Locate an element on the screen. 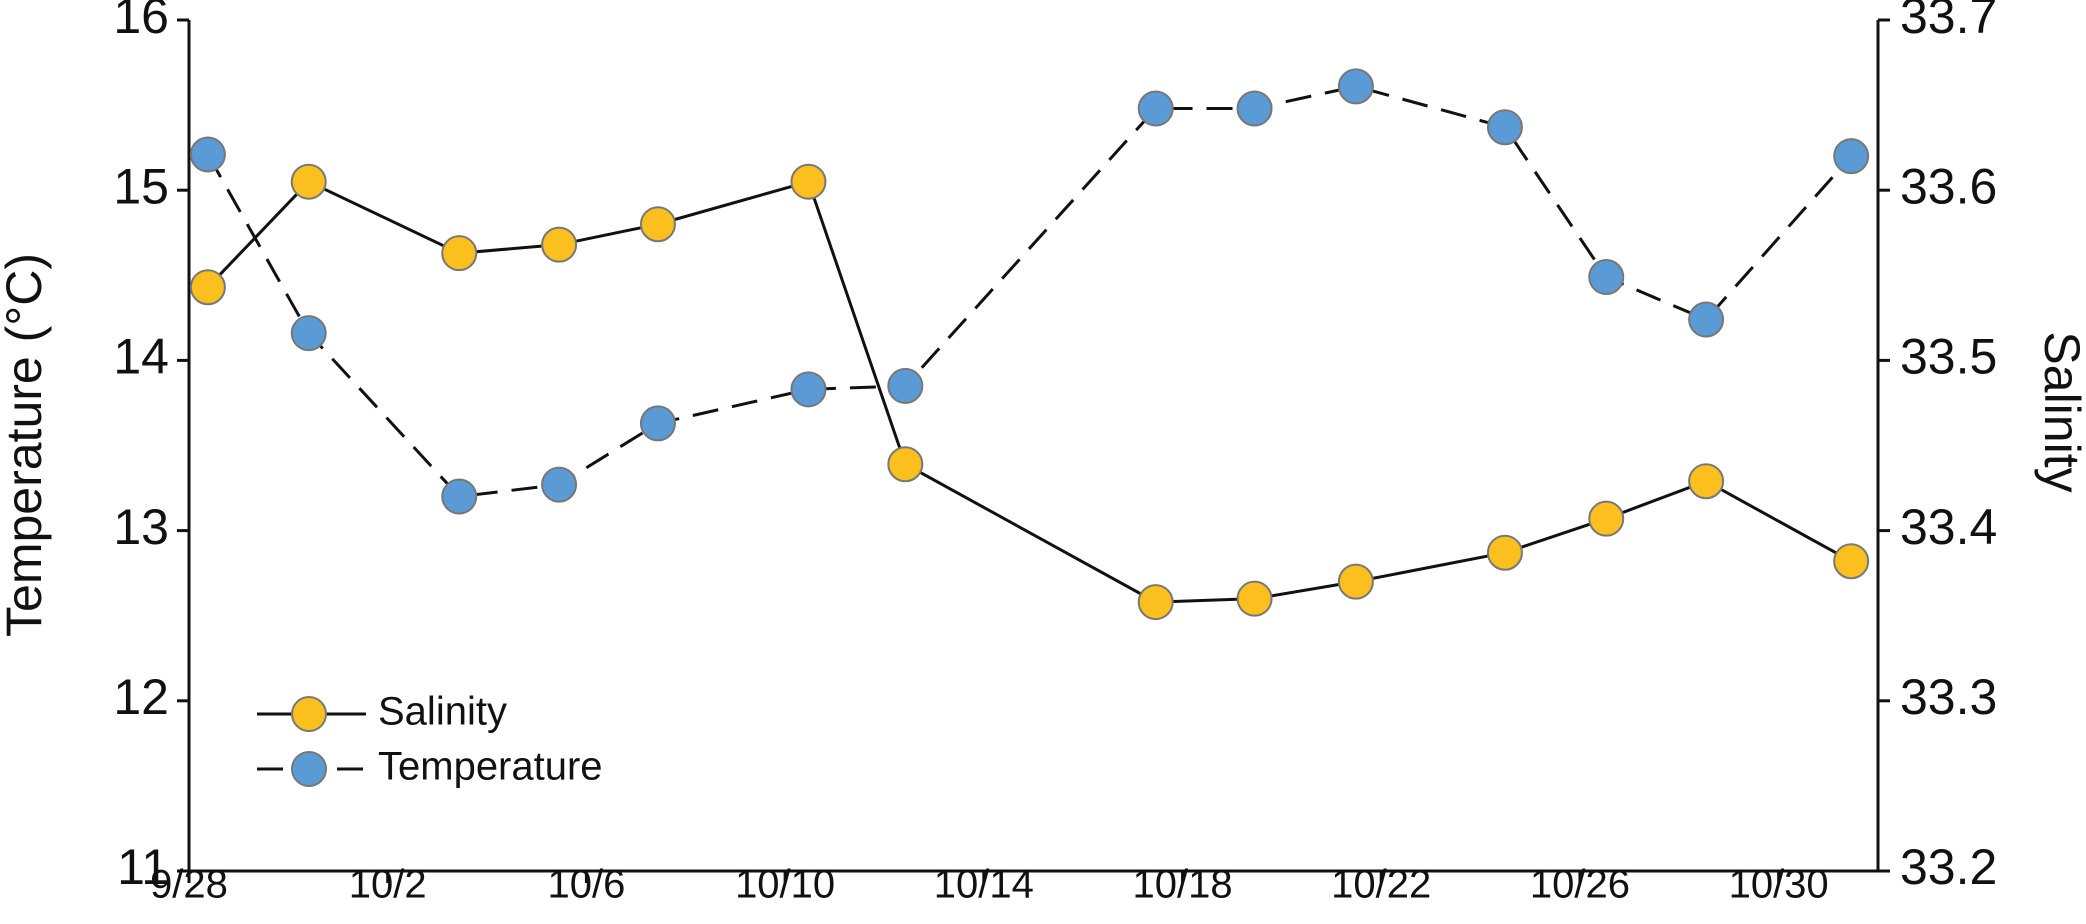 This screenshot has width=2086, height=924. x-tick-label: 10/2 is located at coordinates (388, 885).